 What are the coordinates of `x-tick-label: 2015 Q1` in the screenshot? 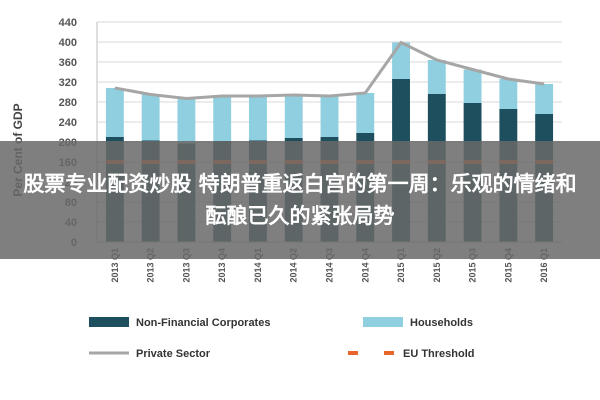 It's located at (401, 265).